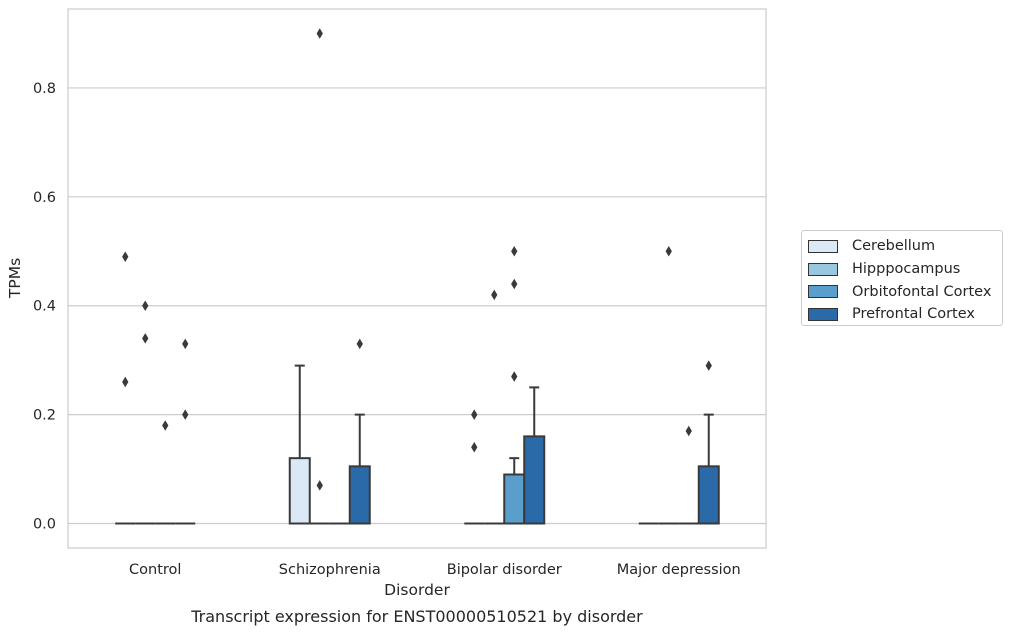 Image resolution: width=1014 pixels, height=634 pixels. I want to click on legend-label: Prefrontal Cortex, so click(913, 314).